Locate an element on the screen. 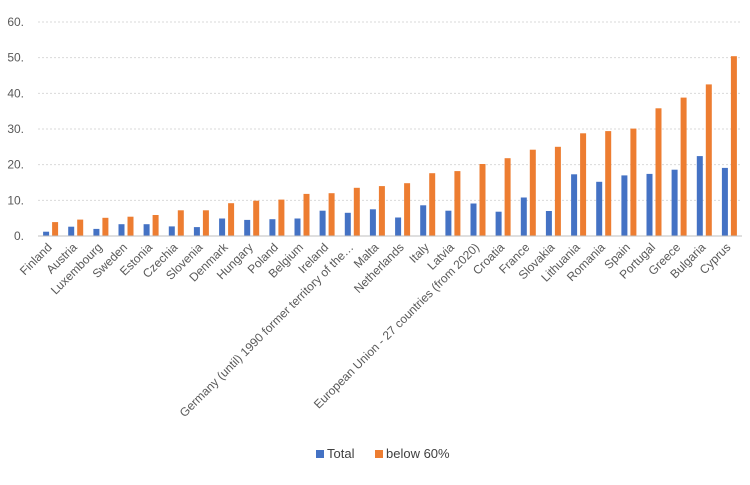 The image size is (750, 485). legend-label-1: below 60% is located at coordinates (418, 453).